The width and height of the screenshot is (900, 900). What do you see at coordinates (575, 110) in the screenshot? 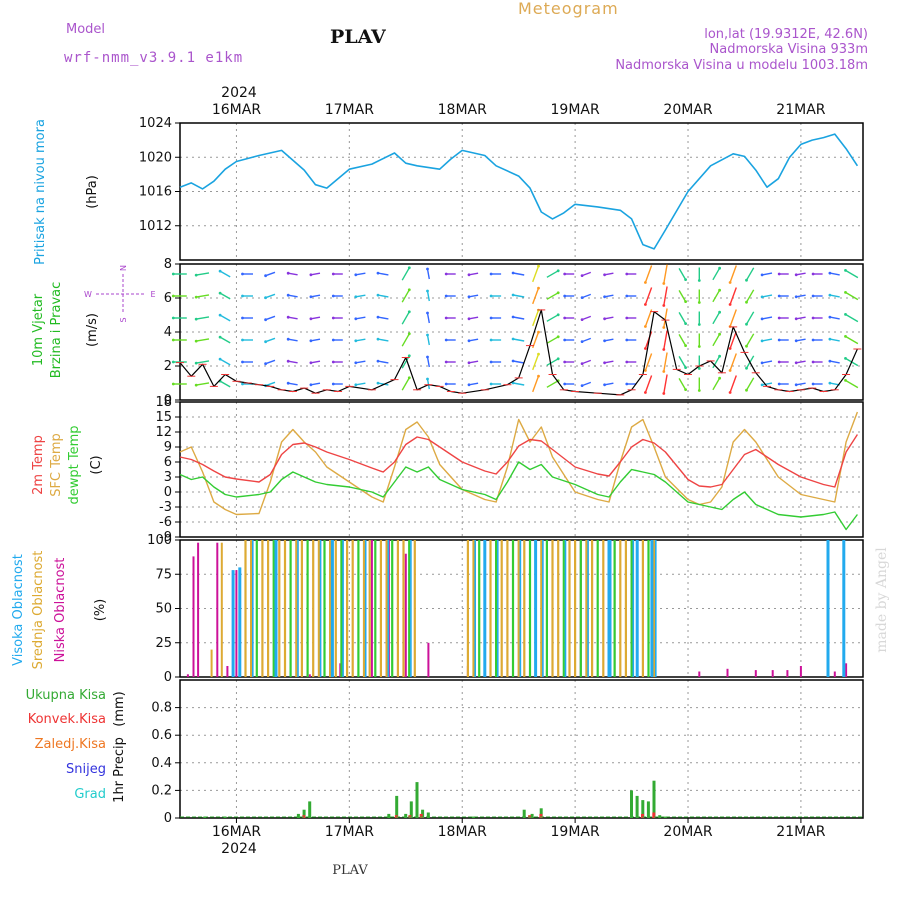
I see `top-date-19MAR: 19MAR` at bounding box center [575, 110].